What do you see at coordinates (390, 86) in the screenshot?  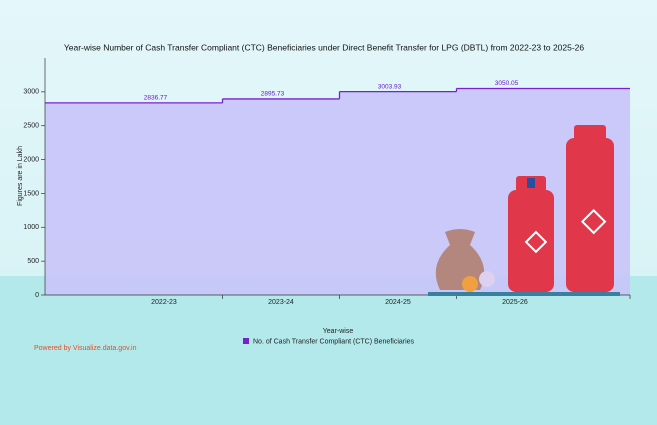 I see `data-label: 3003.93` at bounding box center [390, 86].